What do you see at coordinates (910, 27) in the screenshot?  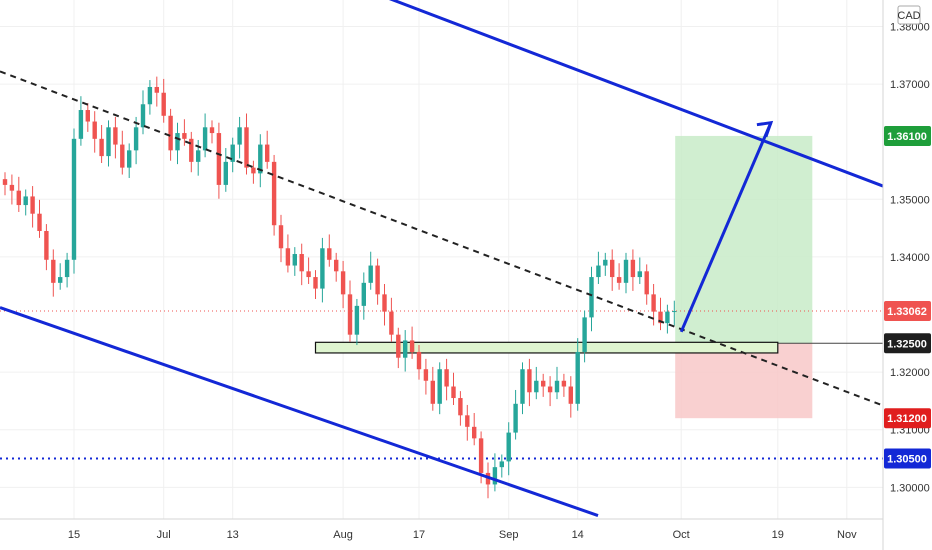 I see `y-tick-label: 1.38000` at bounding box center [910, 27].